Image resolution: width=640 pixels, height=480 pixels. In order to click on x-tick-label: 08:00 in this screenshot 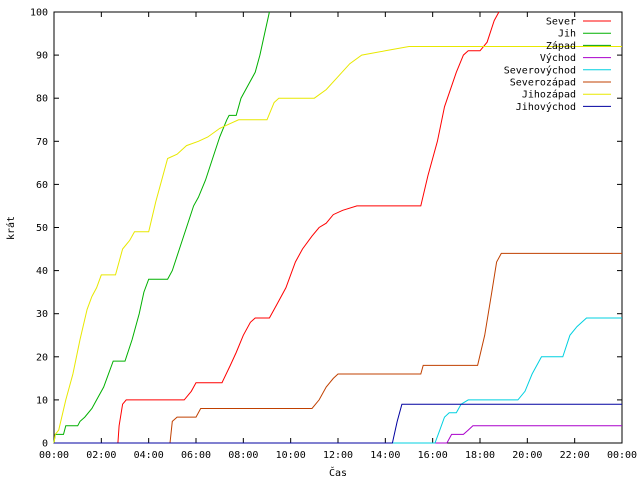, I will do `click(243, 455)`.